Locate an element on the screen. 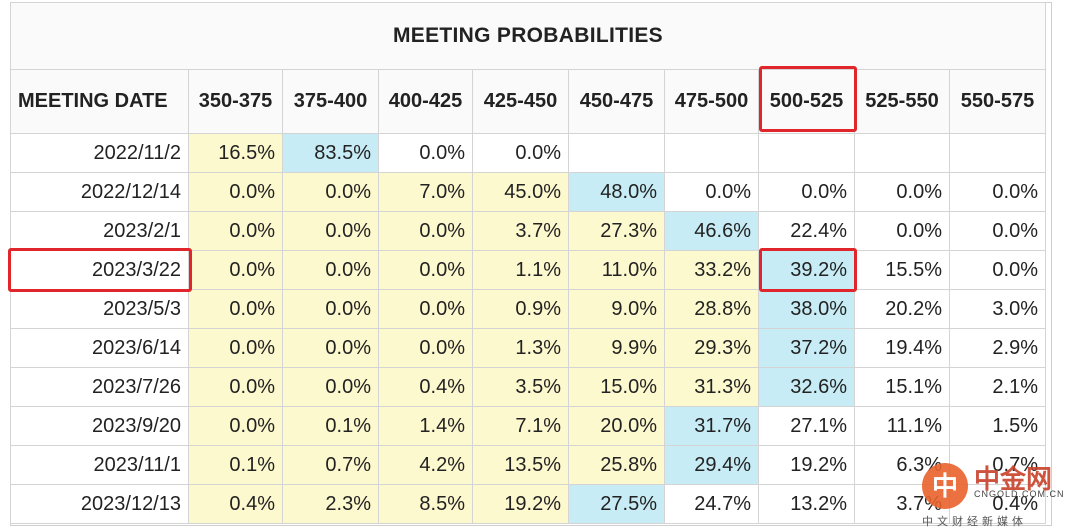 This screenshot has width=1080, height=531. meeting-date-cell: 2022/12/14 is located at coordinates (99, 192).